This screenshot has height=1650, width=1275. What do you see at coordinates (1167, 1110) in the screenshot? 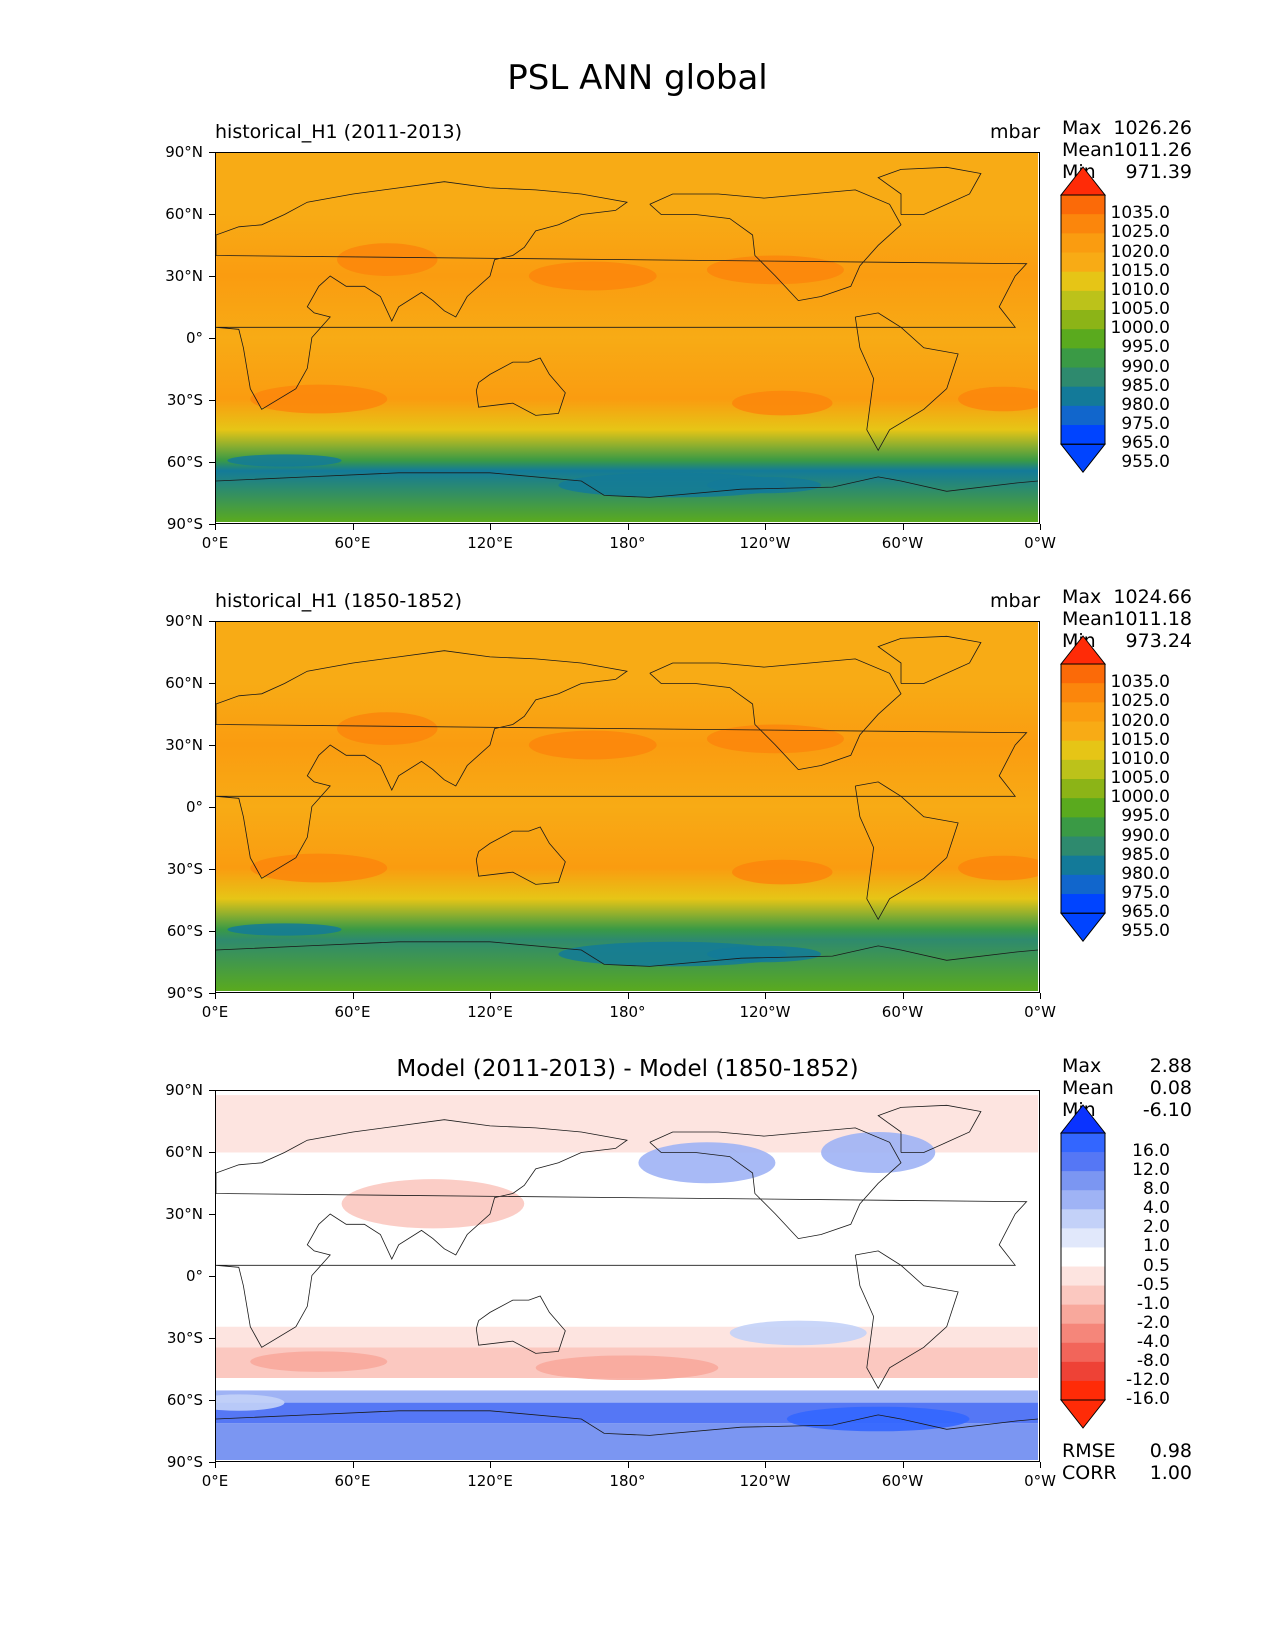
I see `stat-min: -6.10` at bounding box center [1167, 1110].